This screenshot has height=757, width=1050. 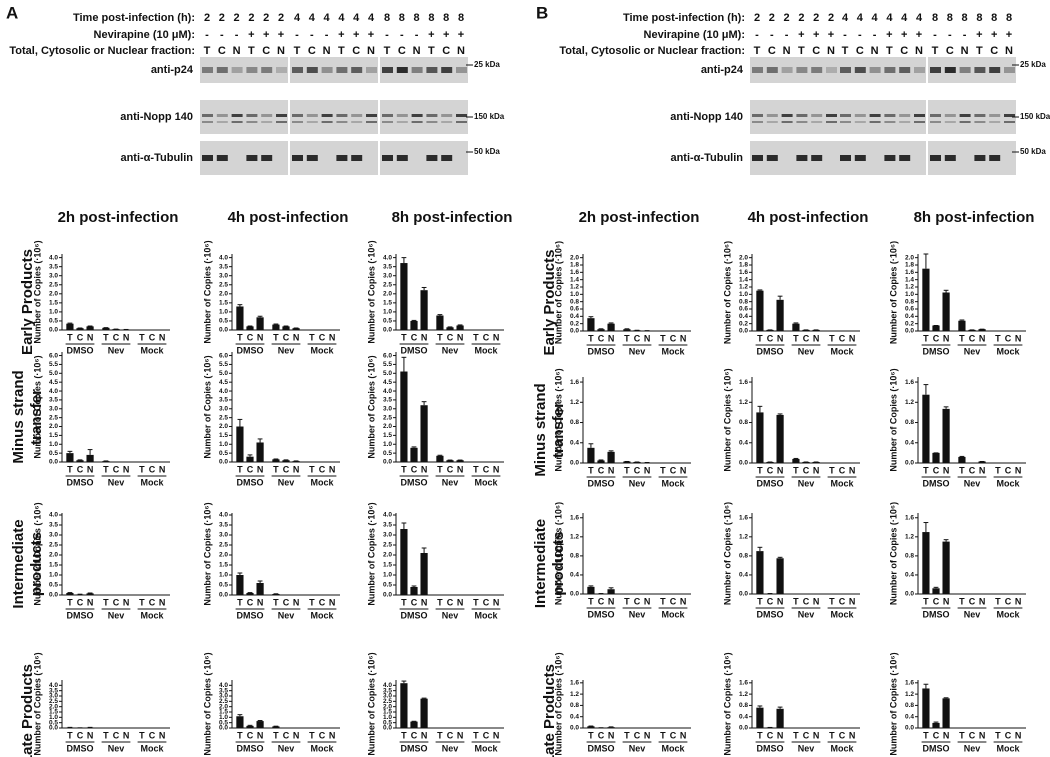 What do you see at coordinates (387, 453) in the screenshot?
I see `y-tick-label: 0.5` at bounding box center [387, 453].